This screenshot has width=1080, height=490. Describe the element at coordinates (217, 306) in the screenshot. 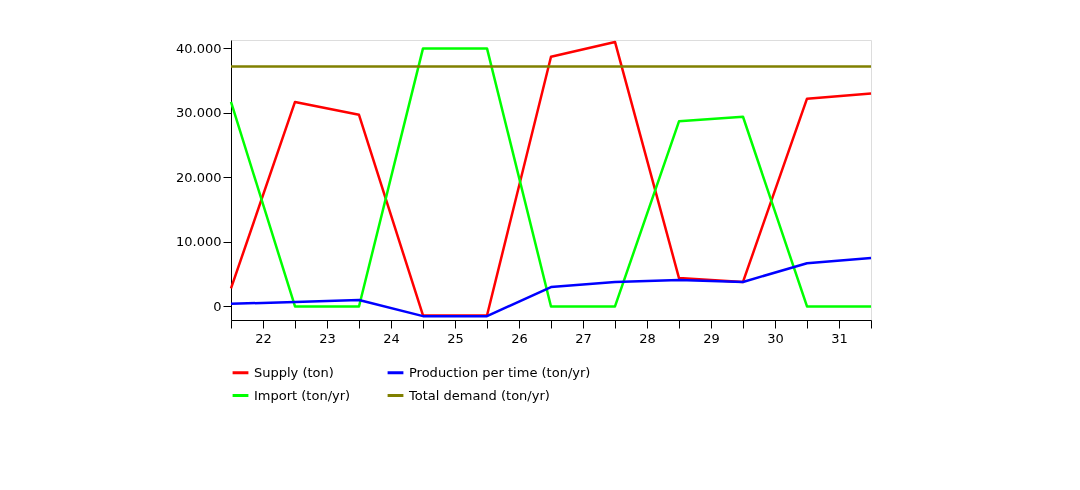

I see `y-tick-label: 0` at that location.